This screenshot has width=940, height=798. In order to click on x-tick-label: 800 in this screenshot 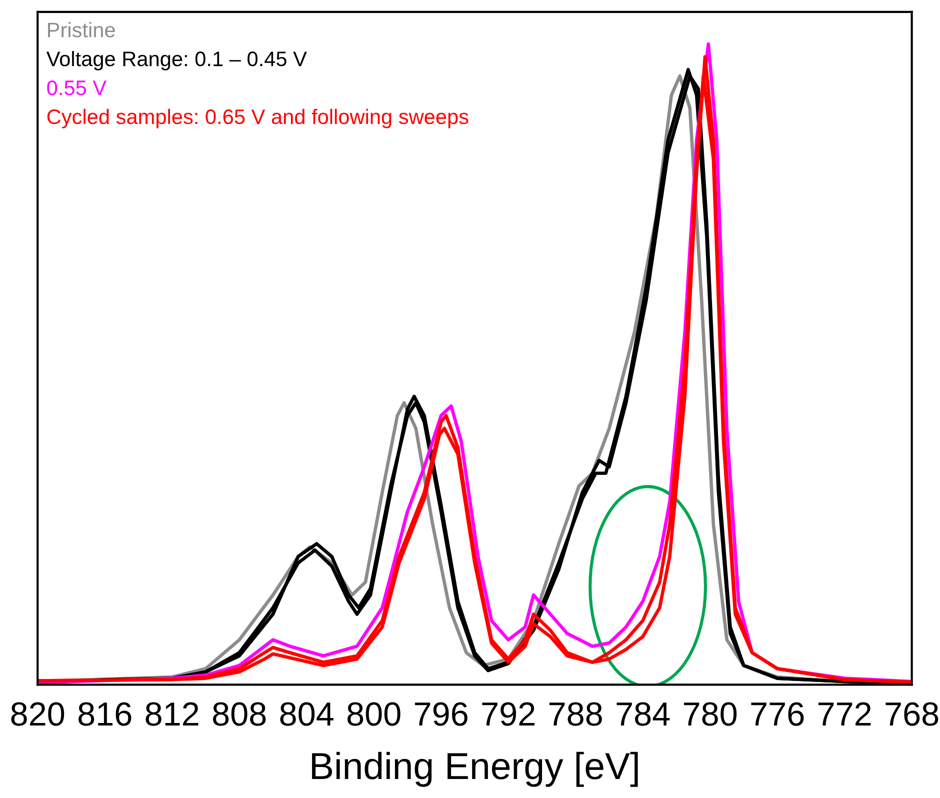, I will do `click(373, 714)`.